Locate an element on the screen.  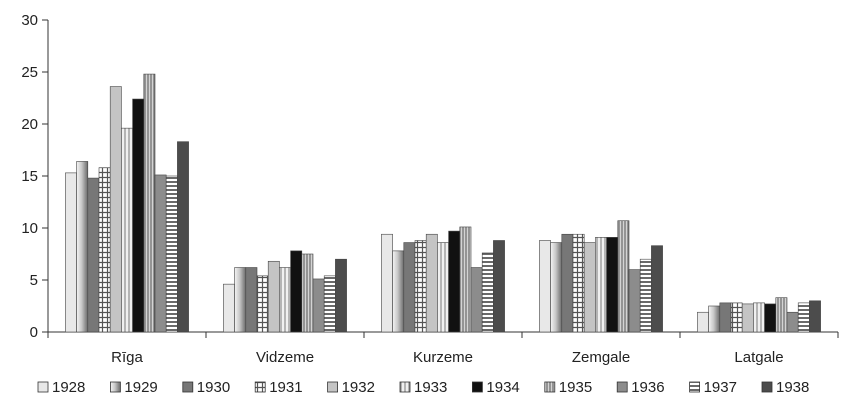
legend-swatch-1938 is located at coordinates (767, 387).